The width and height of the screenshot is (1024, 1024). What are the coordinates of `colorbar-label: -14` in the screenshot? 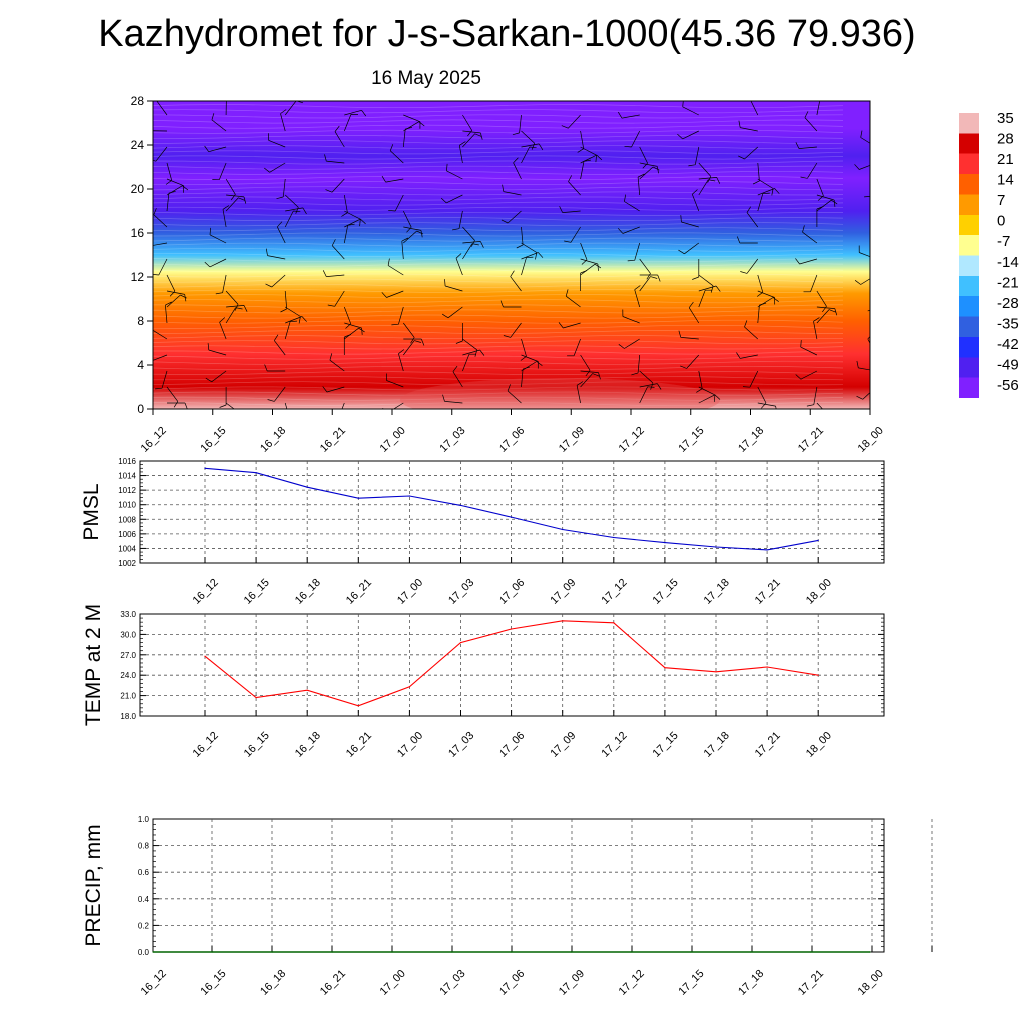 It's located at (1008, 262).